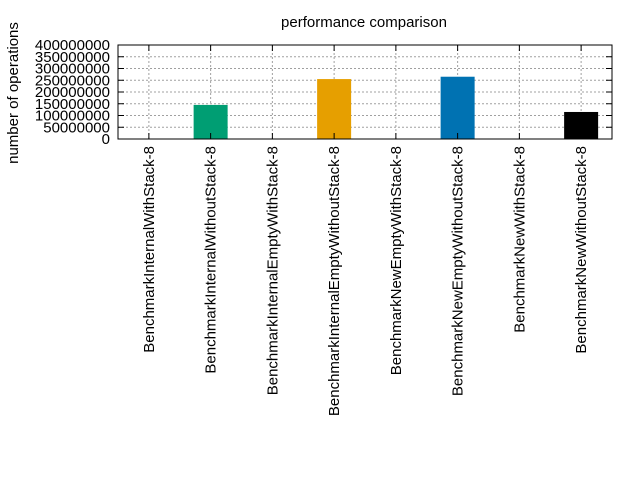 The width and height of the screenshot is (640, 480). Describe the element at coordinates (72, 104) in the screenshot. I see `y-tick-label: 150000000` at that location.